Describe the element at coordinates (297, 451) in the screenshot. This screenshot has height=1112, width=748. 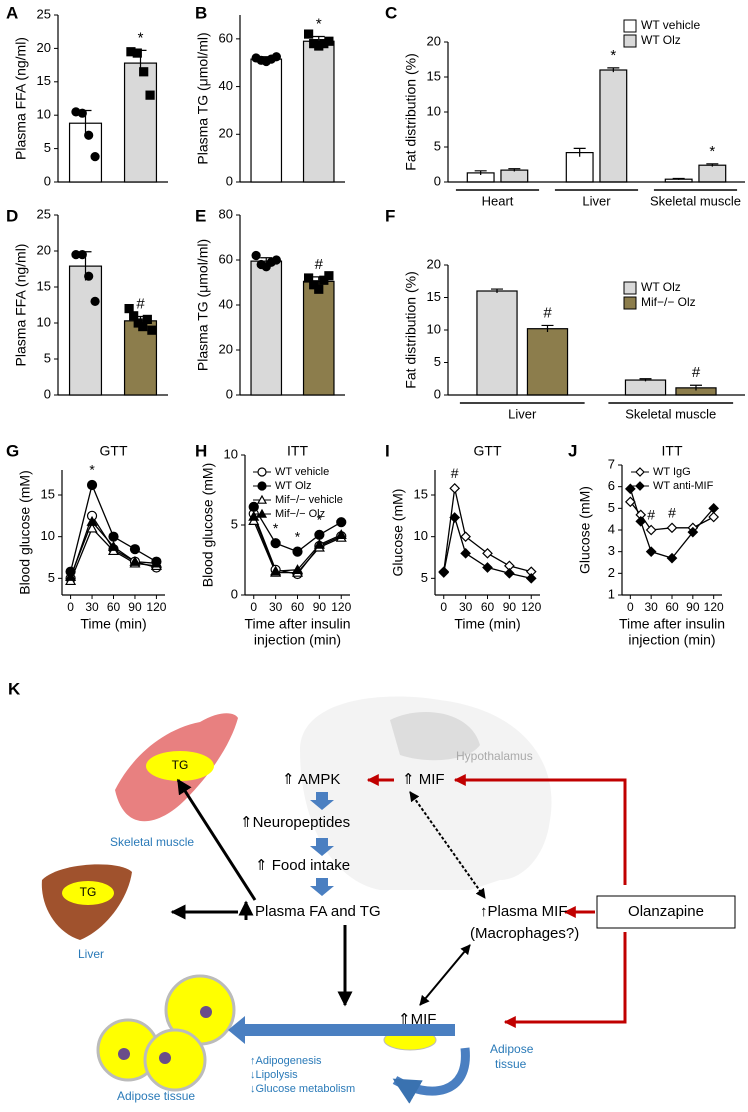
I see `chart-title: ITT` at that location.